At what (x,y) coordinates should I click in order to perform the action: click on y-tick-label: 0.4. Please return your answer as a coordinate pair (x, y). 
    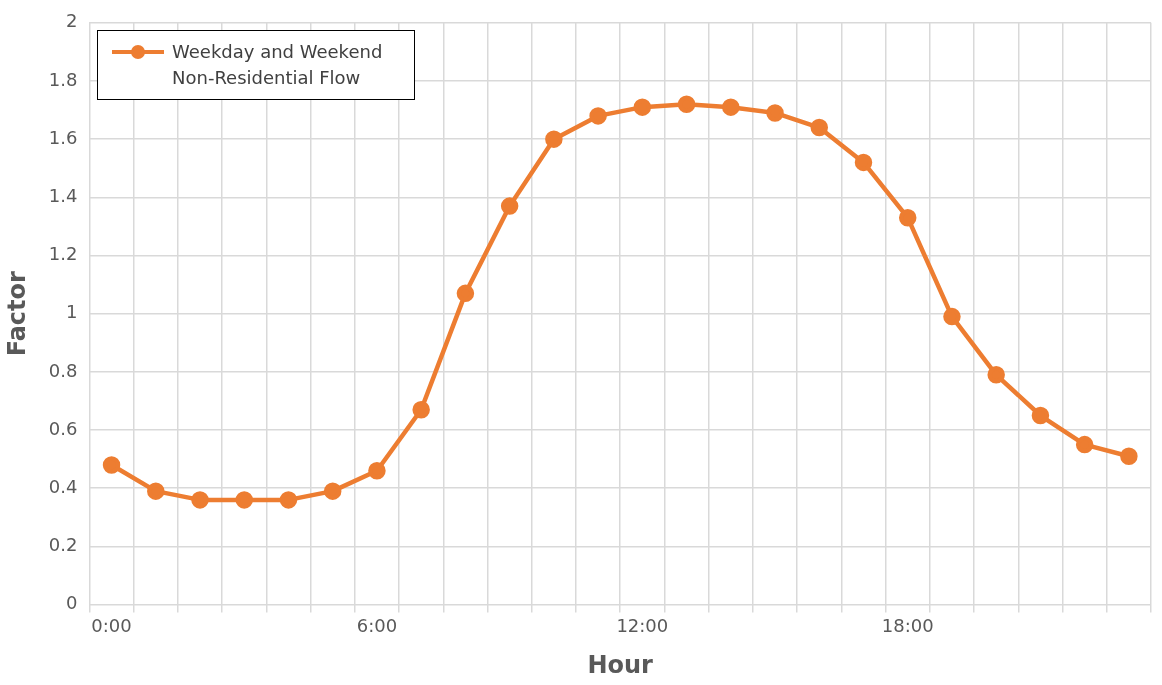
    Looking at the image, I should click on (63, 486).